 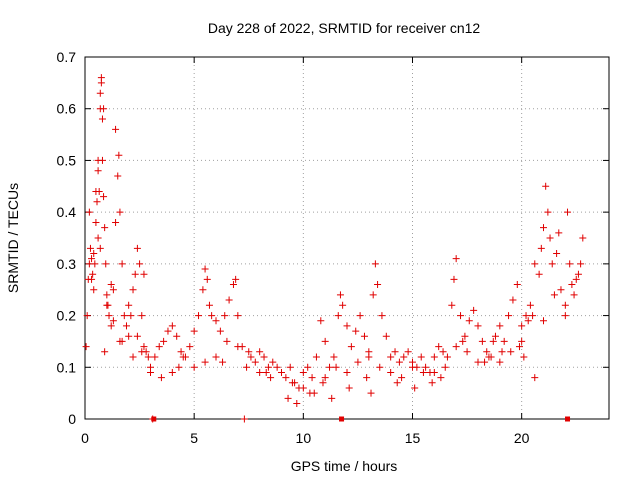 What do you see at coordinates (67, 264) in the screenshot?
I see `y-tick-label: 0.3` at bounding box center [67, 264].